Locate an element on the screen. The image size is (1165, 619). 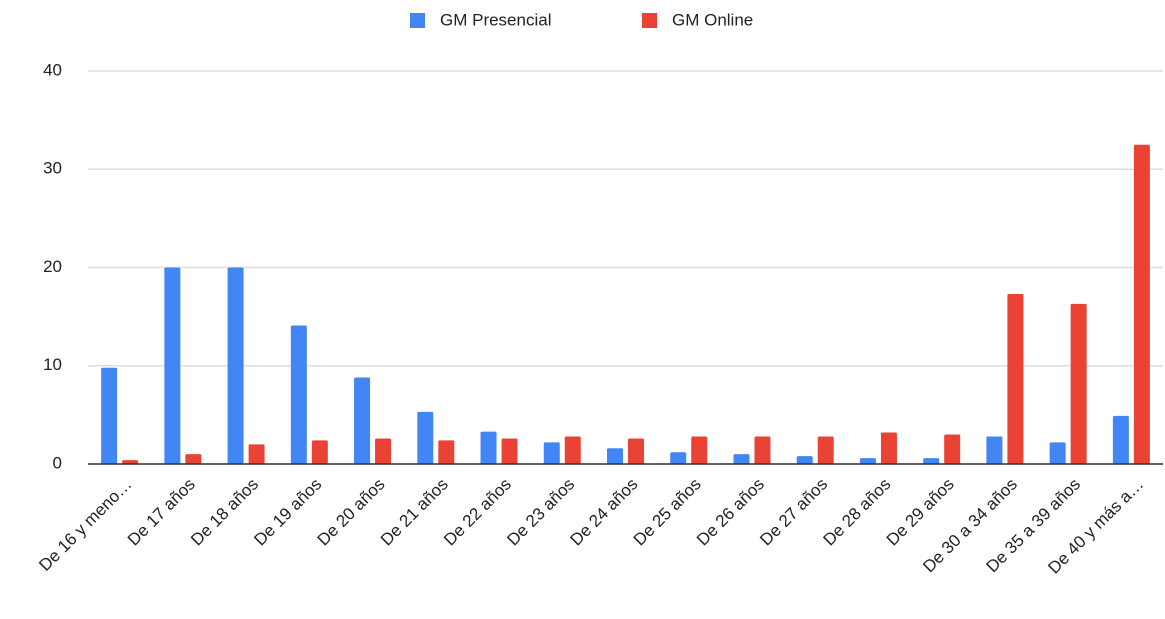
x-tick-label: De 21 años is located at coordinates (414, 512).